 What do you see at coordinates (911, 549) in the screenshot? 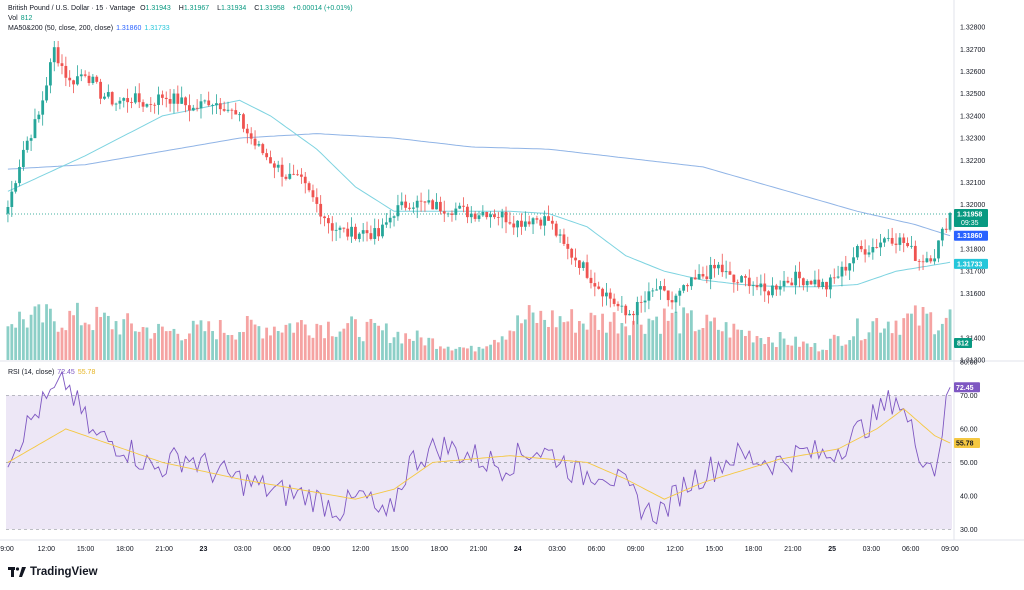
I see `time-tick-label: 06:00` at bounding box center [911, 549].